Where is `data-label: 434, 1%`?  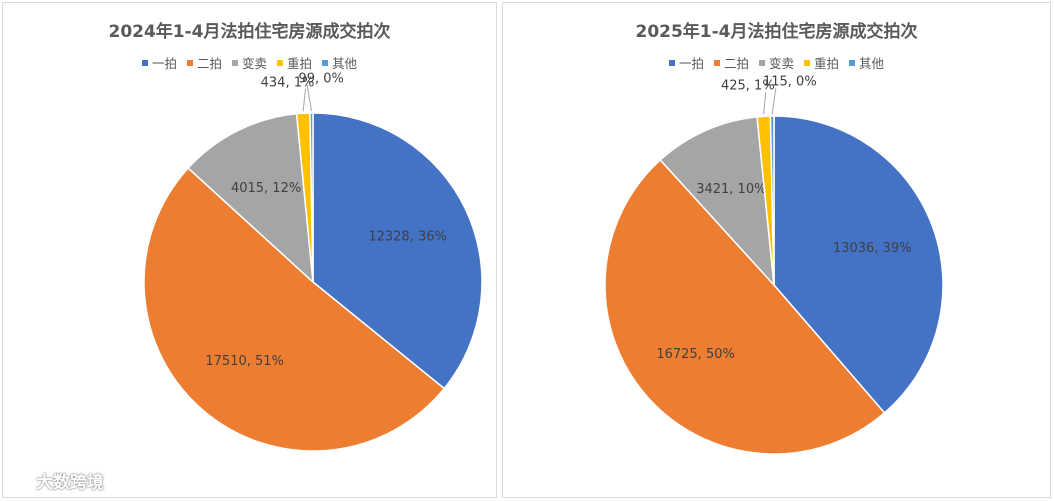
data-label: 434, 1% is located at coordinates (288, 82).